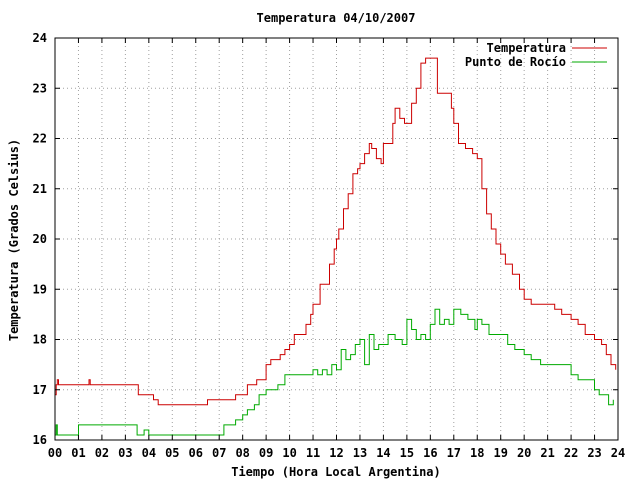 The height and width of the screenshot is (480, 640). What do you see at coordinates (454, 453) in the screenshot?
I see `x-tick-label: 17` at bounding box center [454, 453].